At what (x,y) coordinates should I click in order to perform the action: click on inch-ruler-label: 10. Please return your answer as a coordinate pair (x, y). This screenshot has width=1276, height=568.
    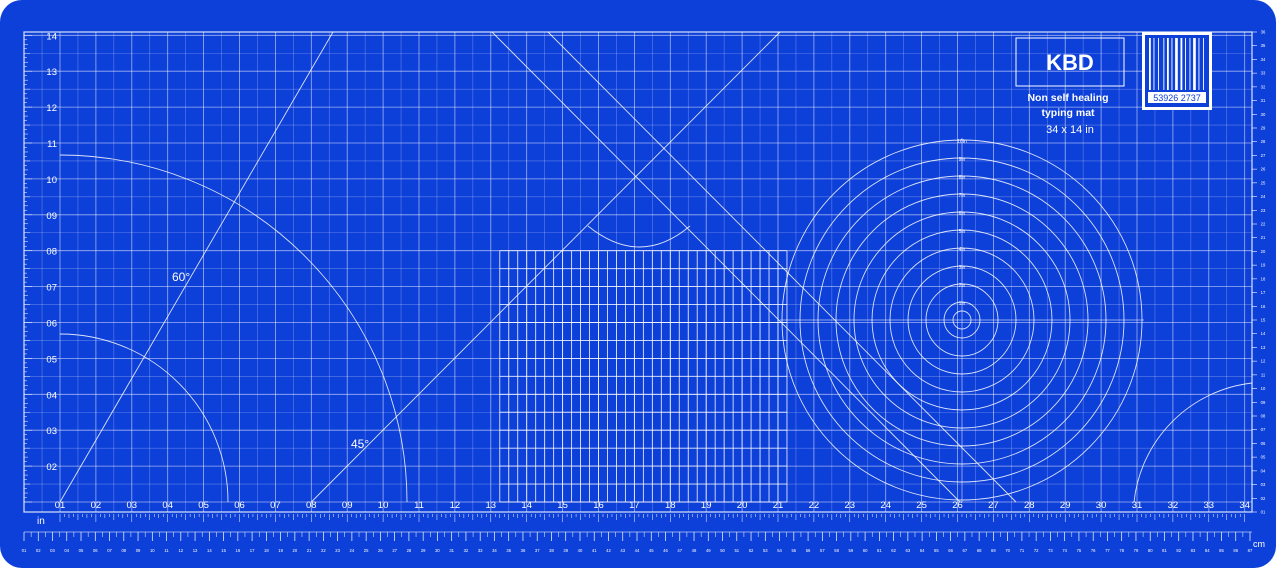
    Looking at the image, I should click on (383, 505).